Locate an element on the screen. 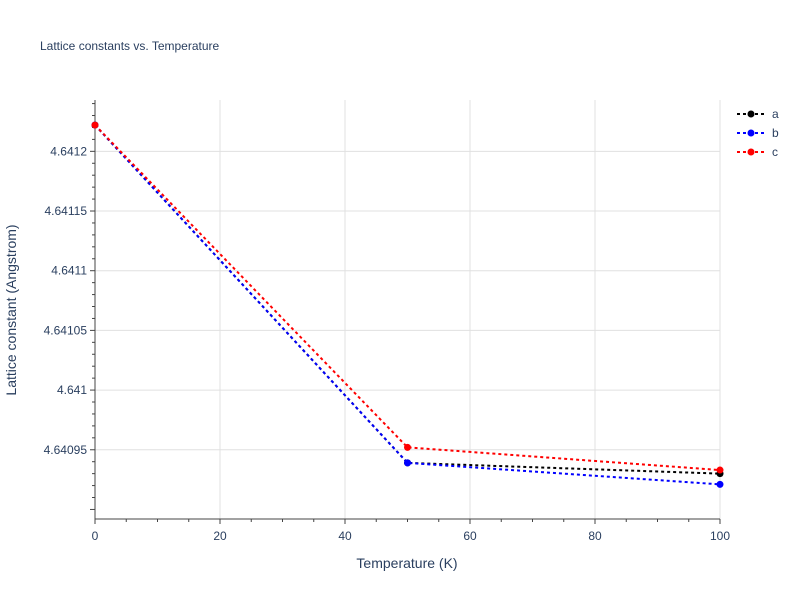 The width and height of the screenshot is (800, 600). x-tick-label: 60 is located at coordinates (470, 536).